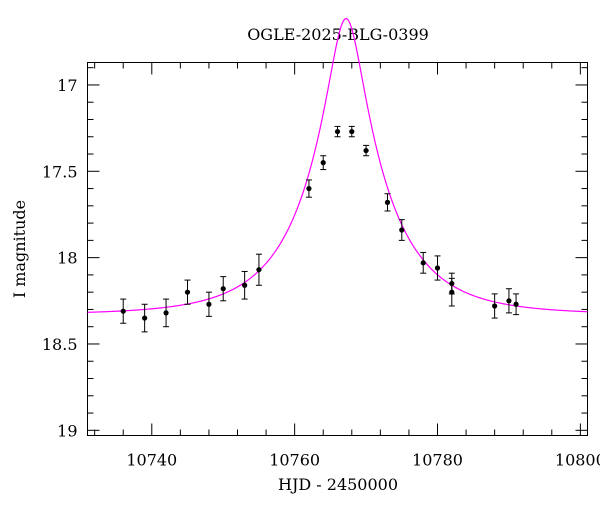 The width and height of the screenshot is (600, 512). What do you see at coordinates (294, 460) in the screenshot?
I see `x-tick-label: 10760` at bounding box center [294, 460].